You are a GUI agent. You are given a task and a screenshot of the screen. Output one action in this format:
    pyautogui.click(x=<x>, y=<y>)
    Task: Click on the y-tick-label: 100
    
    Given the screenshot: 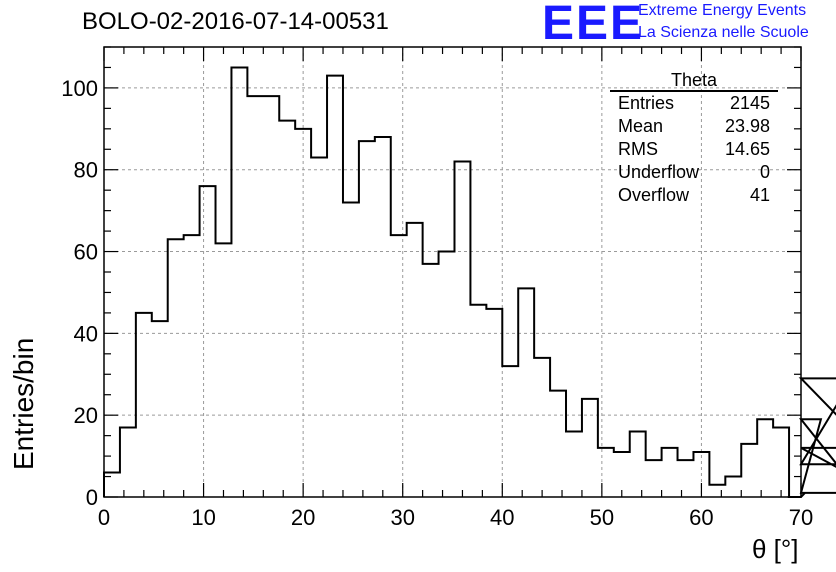 What is the action you would take?
    pyautogui.click(x=79, y=88)
    